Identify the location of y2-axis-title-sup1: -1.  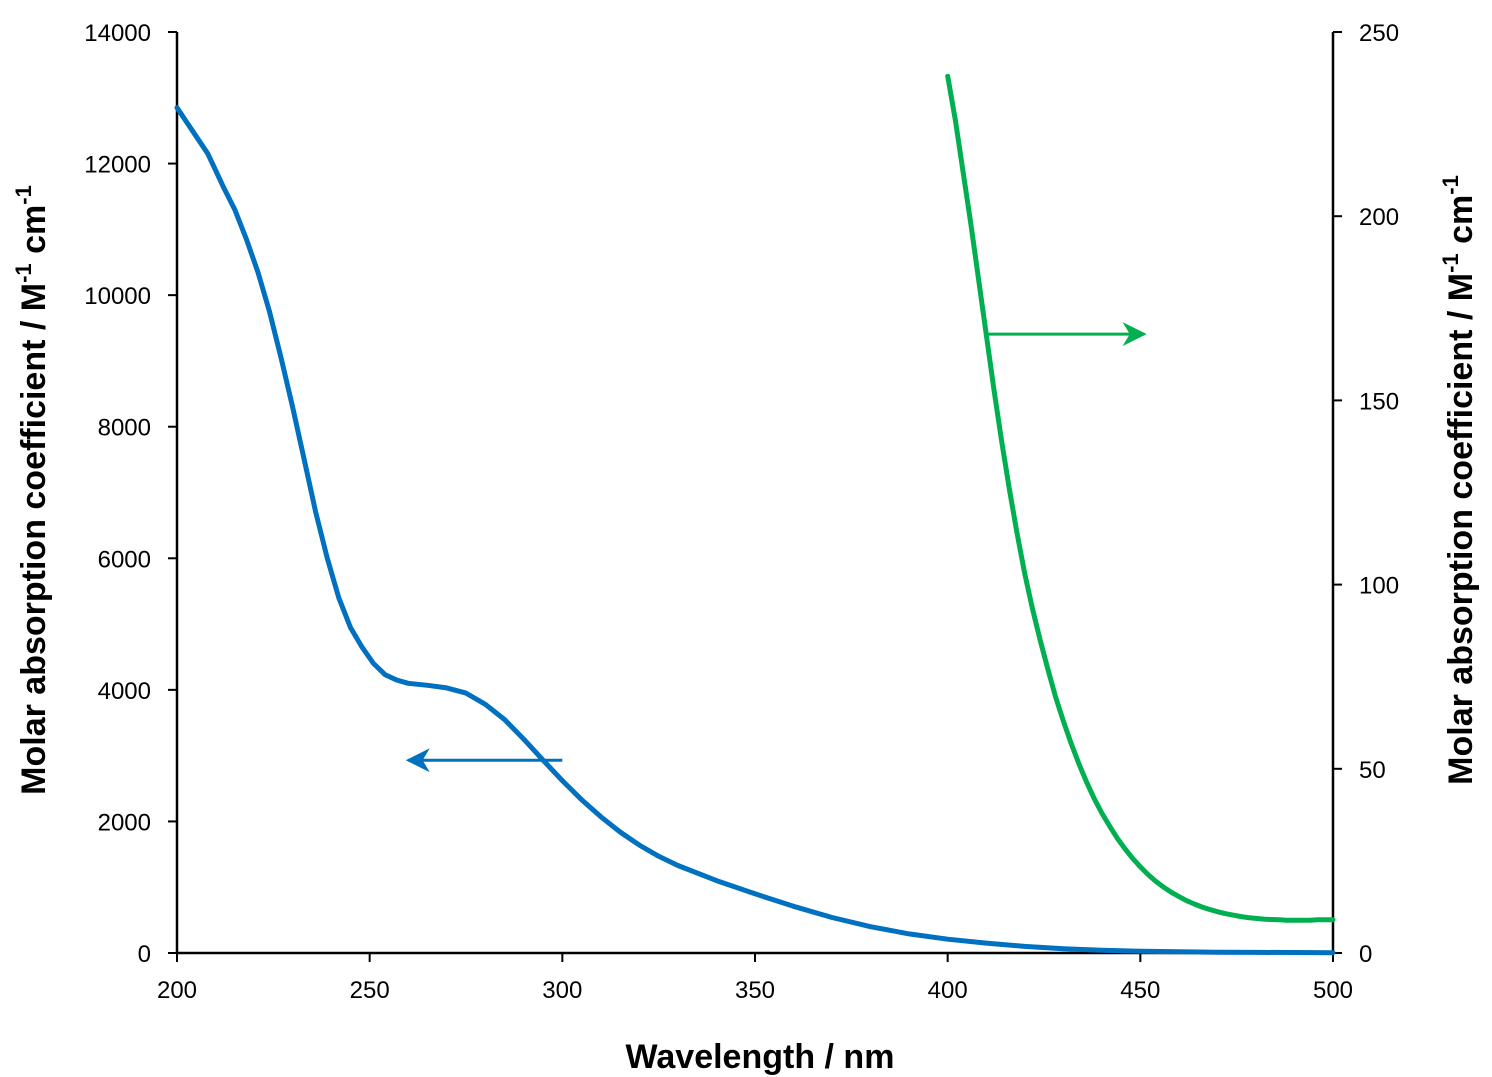
(1450, 263).